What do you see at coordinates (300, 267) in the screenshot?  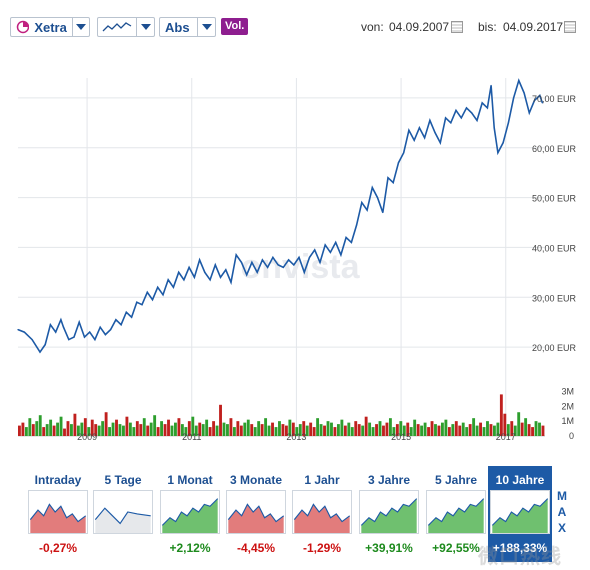 I see `watermark: onvista` at bounding box center [300, 267].